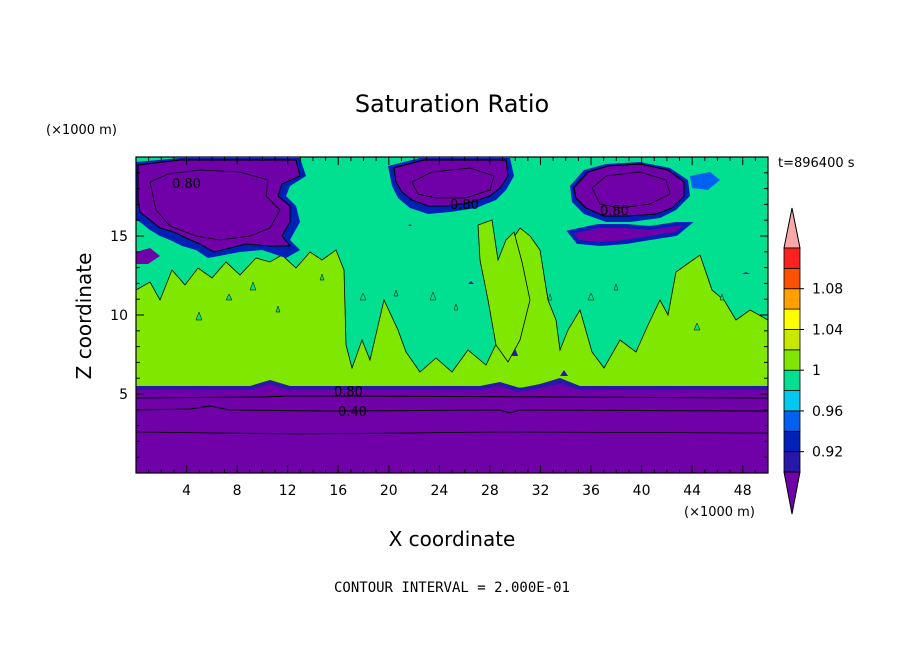 The height and width of the screenshot is (654, 904). I want to click on contour-label-1: 0.80, so click(186, 184).